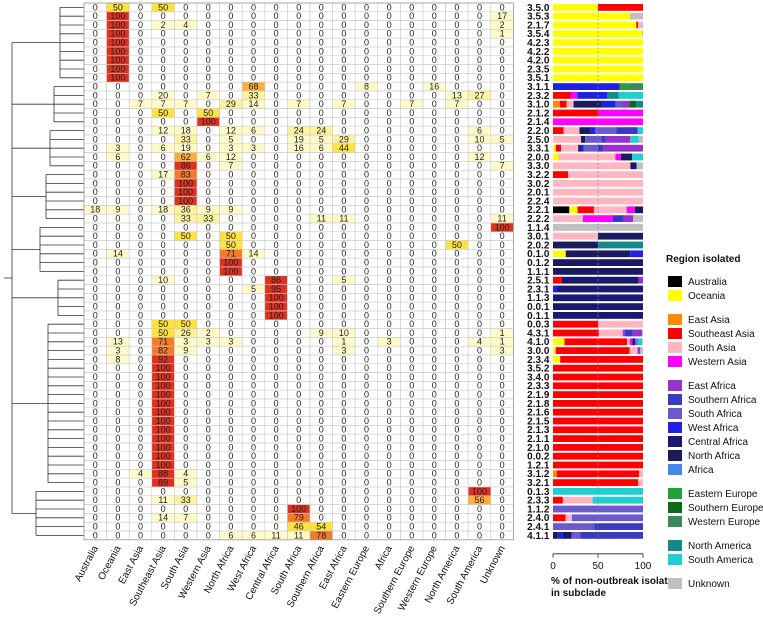 This screenshot has height=644, width=763. What do you see at coordinates (502, 25) in the screenshot?
I see `cell-value: 2` at bounding box center [502, 25].